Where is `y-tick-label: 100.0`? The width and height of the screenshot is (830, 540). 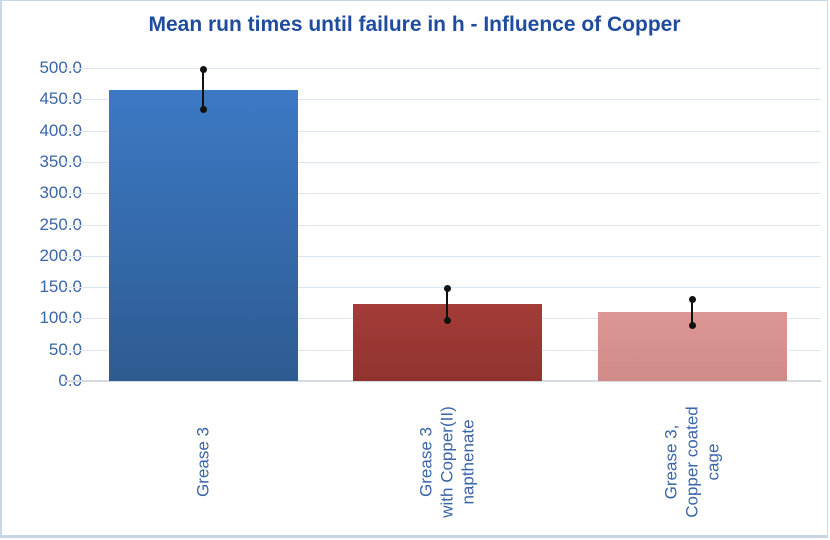
y-tick-label: 100.0 is located at coordinates (60, 318).